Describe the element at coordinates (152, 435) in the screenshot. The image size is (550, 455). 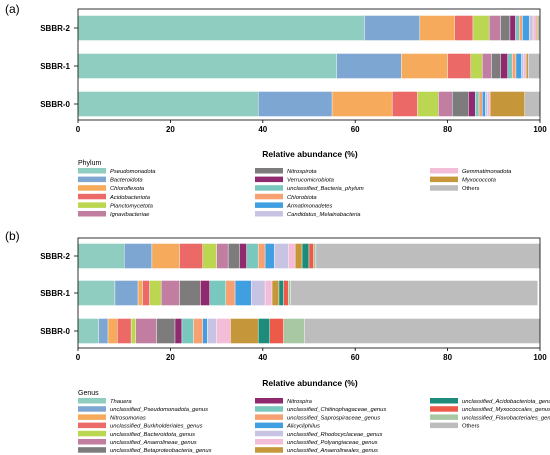
I see `legend-entry: unclassified_Bacteroidota_genus` at that location.